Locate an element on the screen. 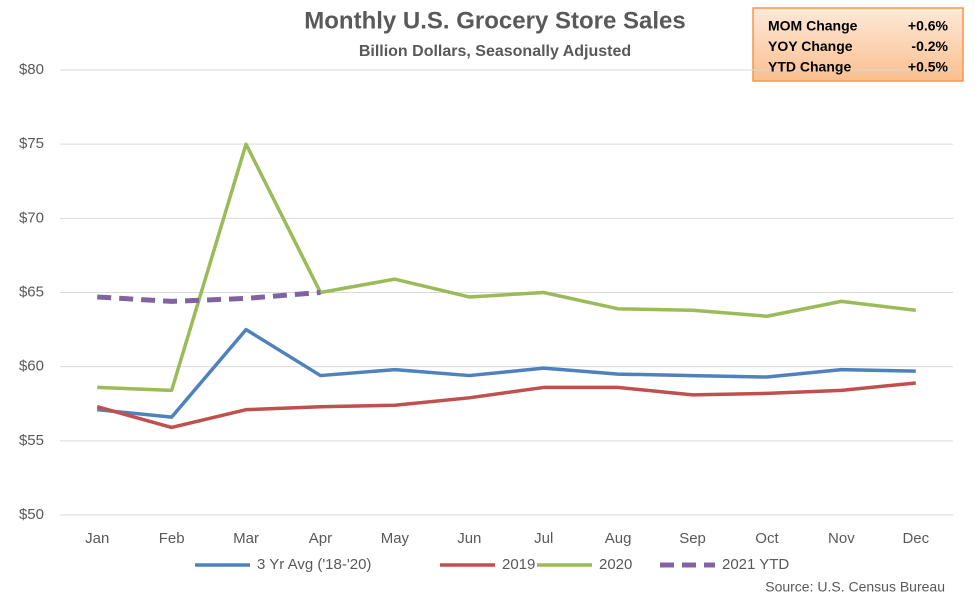  y-tick-label: $80 is located at coordinates (31, 69).